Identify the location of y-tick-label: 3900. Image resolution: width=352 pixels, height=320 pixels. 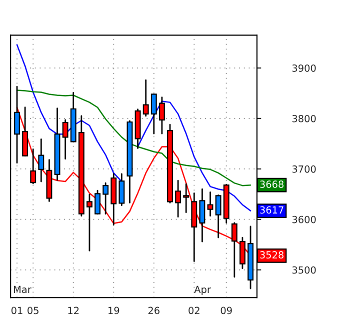
(304, 68).